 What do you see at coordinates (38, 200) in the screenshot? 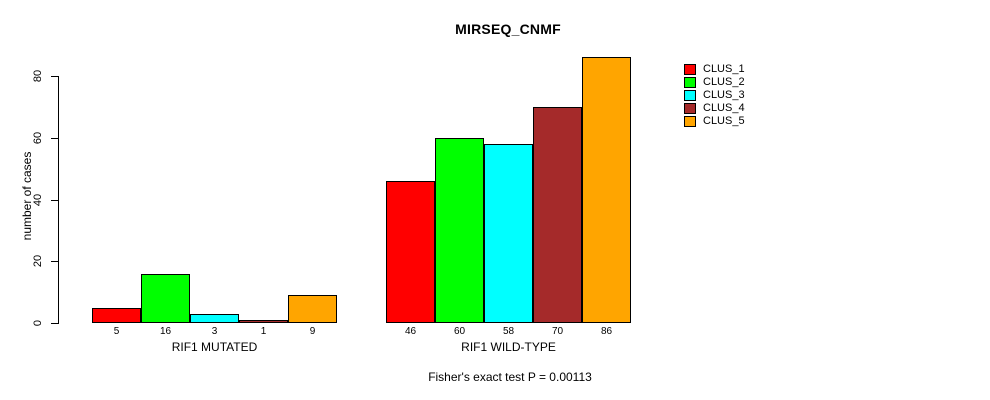
I see `y-axis-tick-label: 40` at bounding box center [38, 200].